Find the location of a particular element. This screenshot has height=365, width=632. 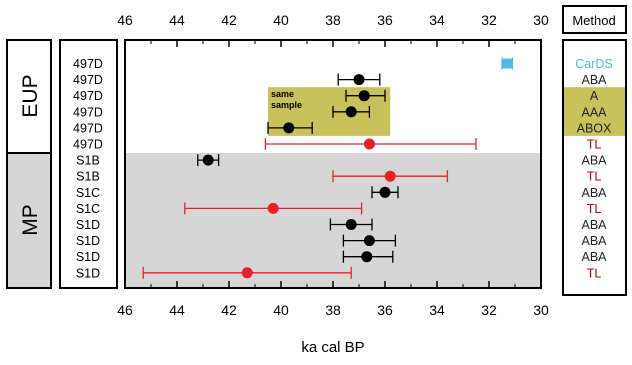

sample-label-panel is located at coordinates (88, 164).